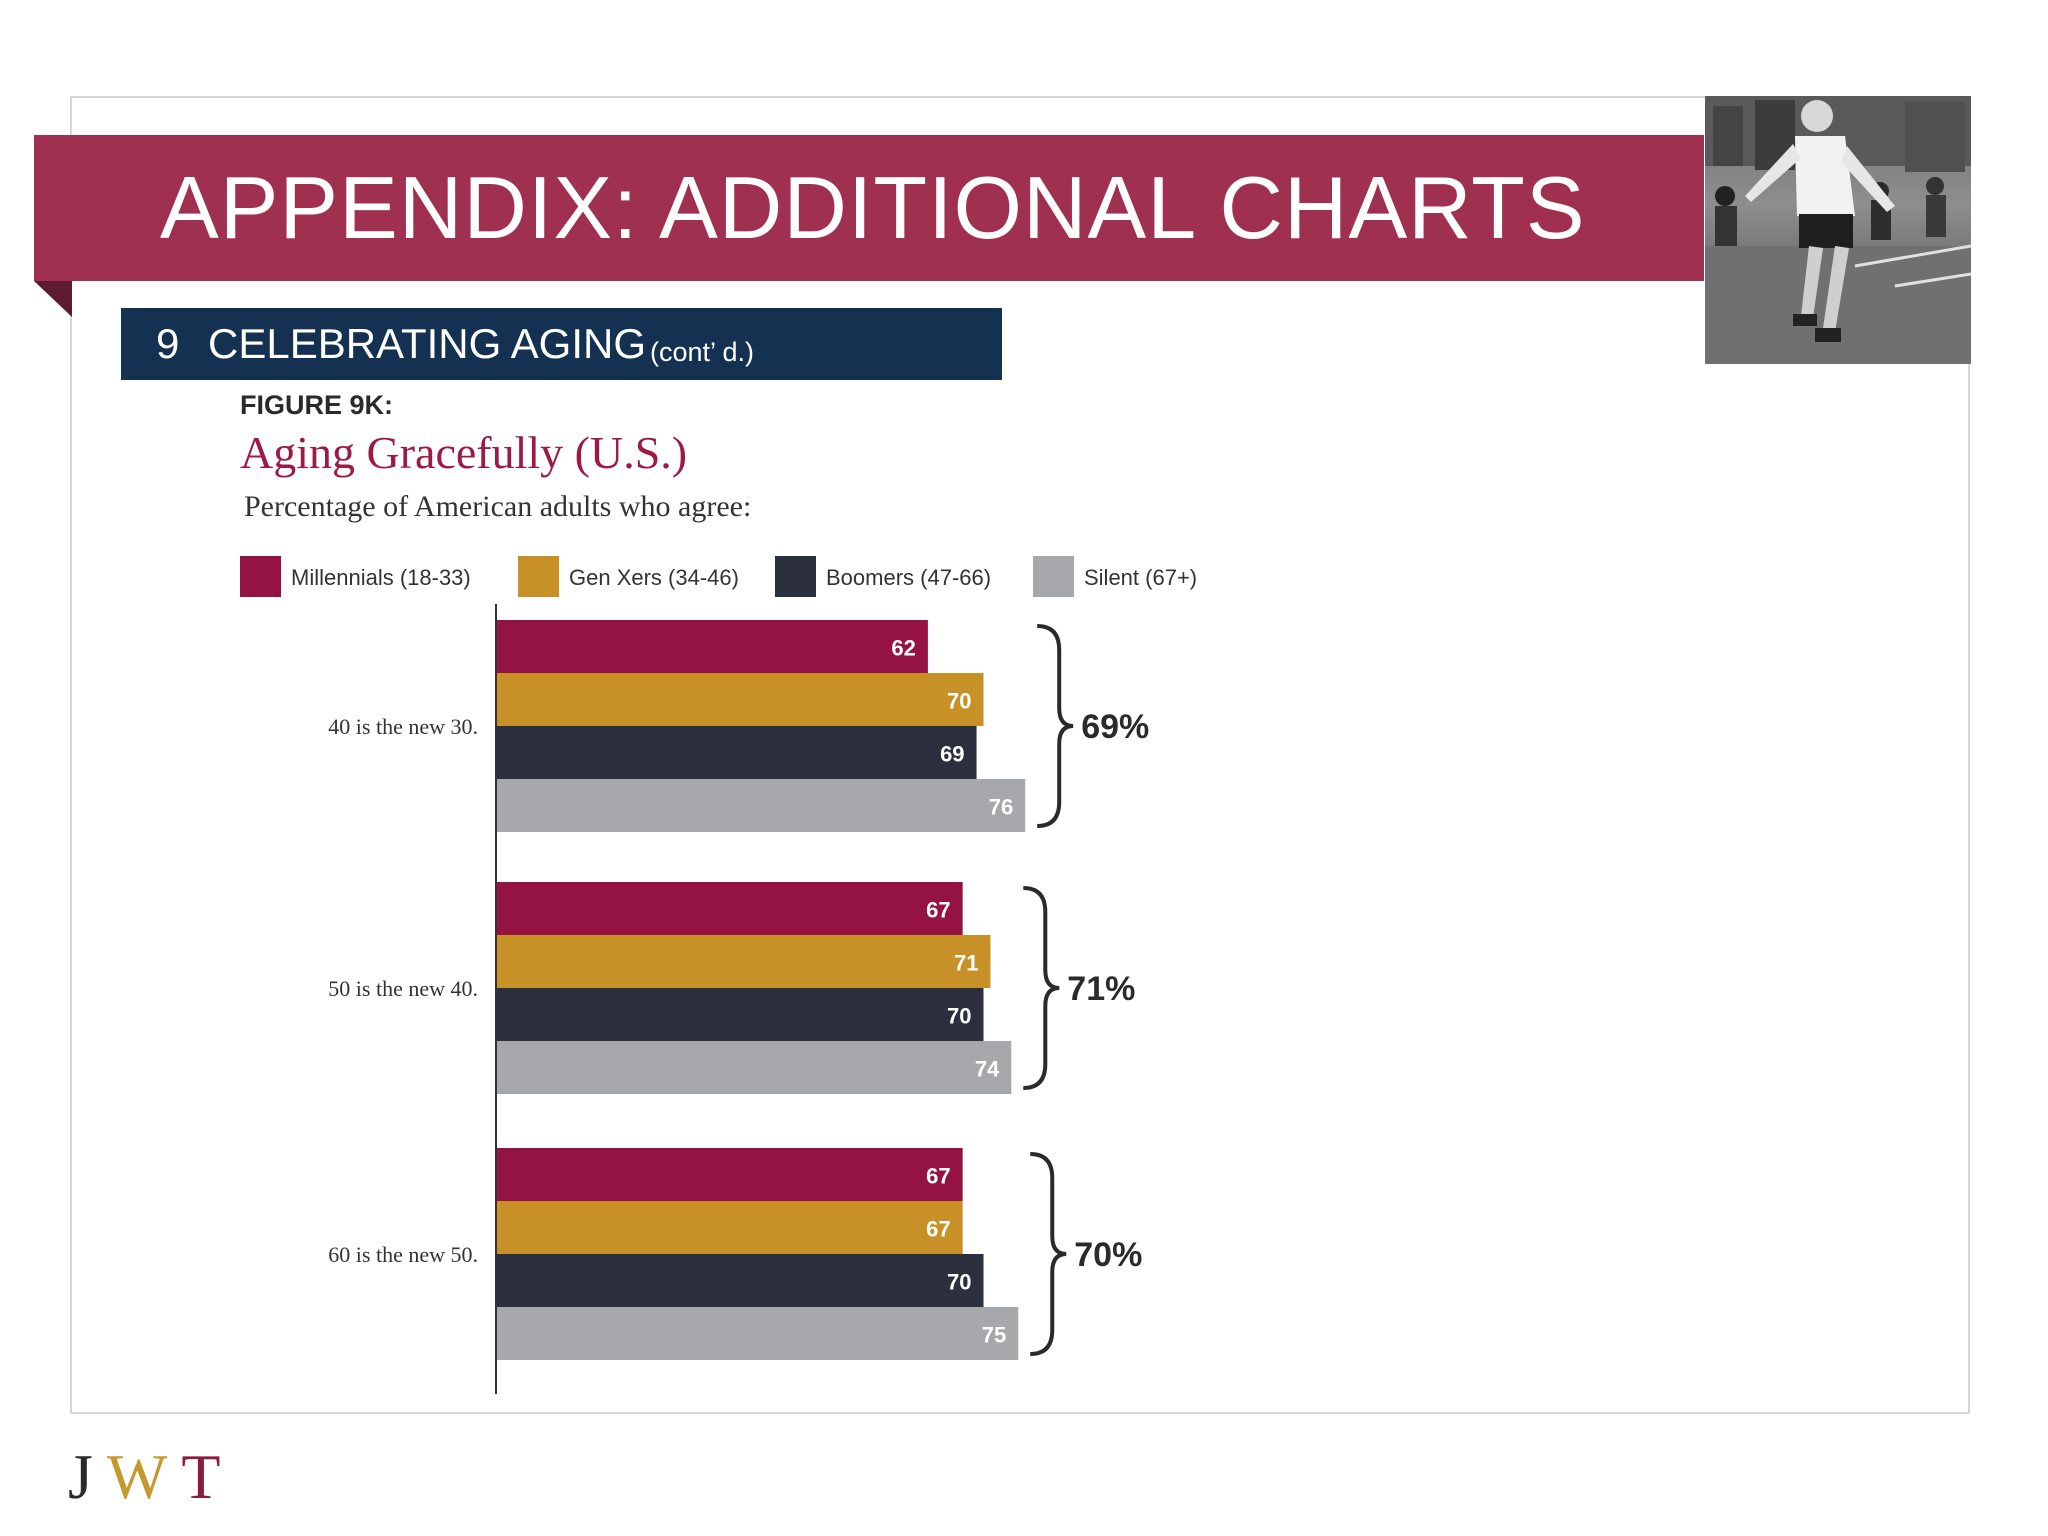 The image size is (2048, 1536). I want to click on bar-value-label: 69, so click(952, 754).